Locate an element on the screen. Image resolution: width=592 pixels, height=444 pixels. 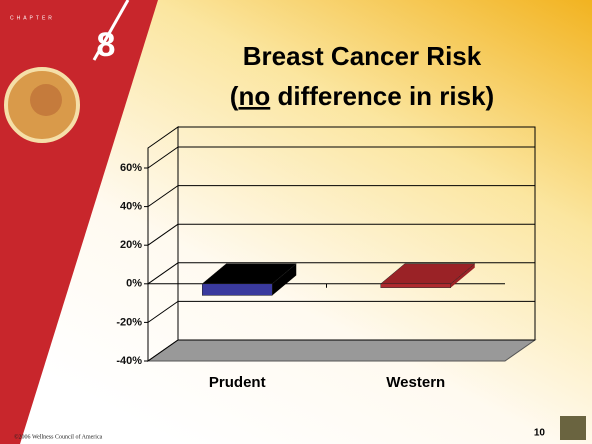
subtitle-part: ( is located at coordinates (234, 96).